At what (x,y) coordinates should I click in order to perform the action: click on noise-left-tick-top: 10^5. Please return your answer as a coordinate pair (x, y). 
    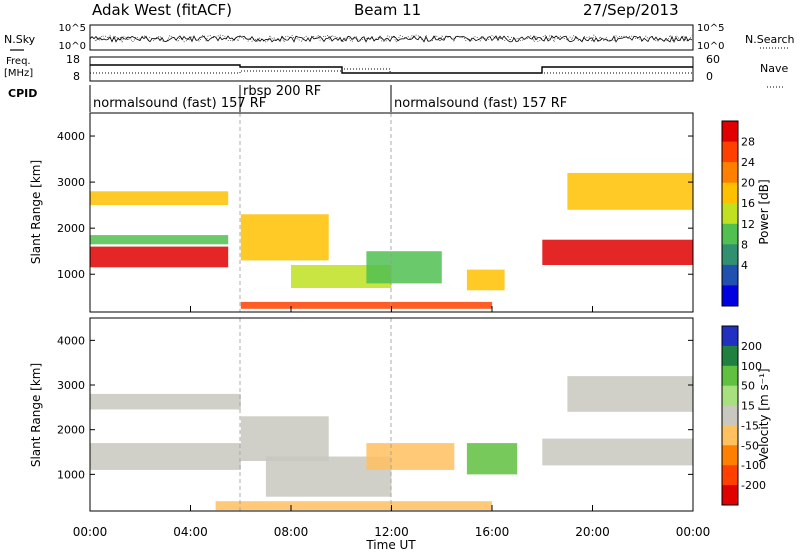
    Looking at the image, I should click on (72, 28).